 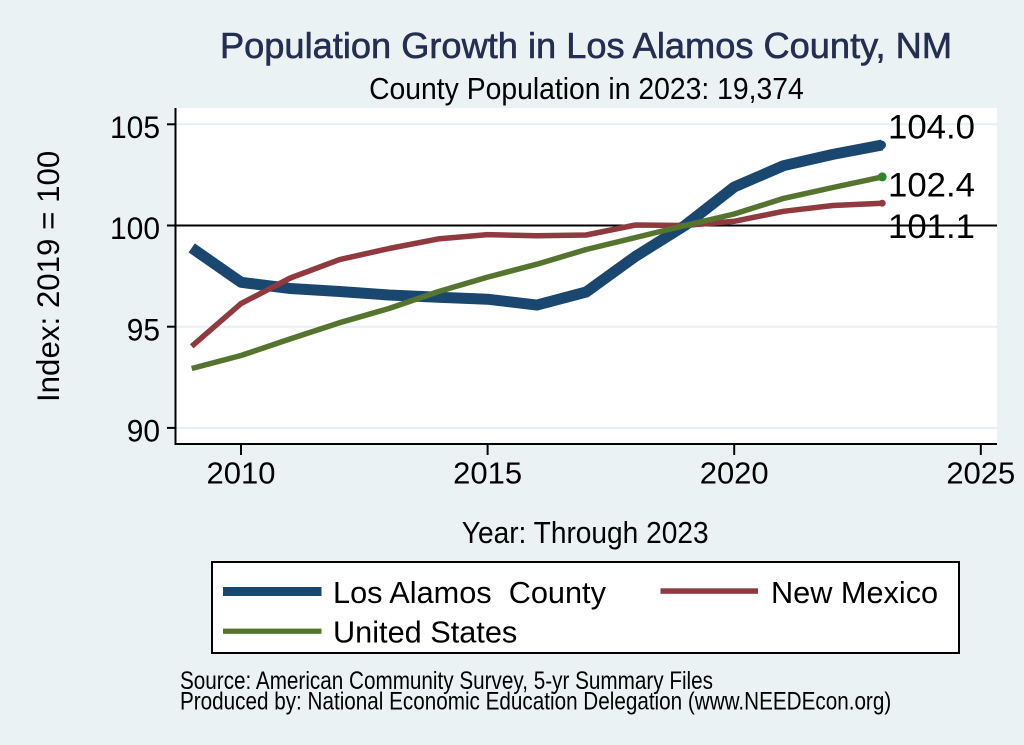 I want to click on svg-text: 90, so click(x=143, y=431).